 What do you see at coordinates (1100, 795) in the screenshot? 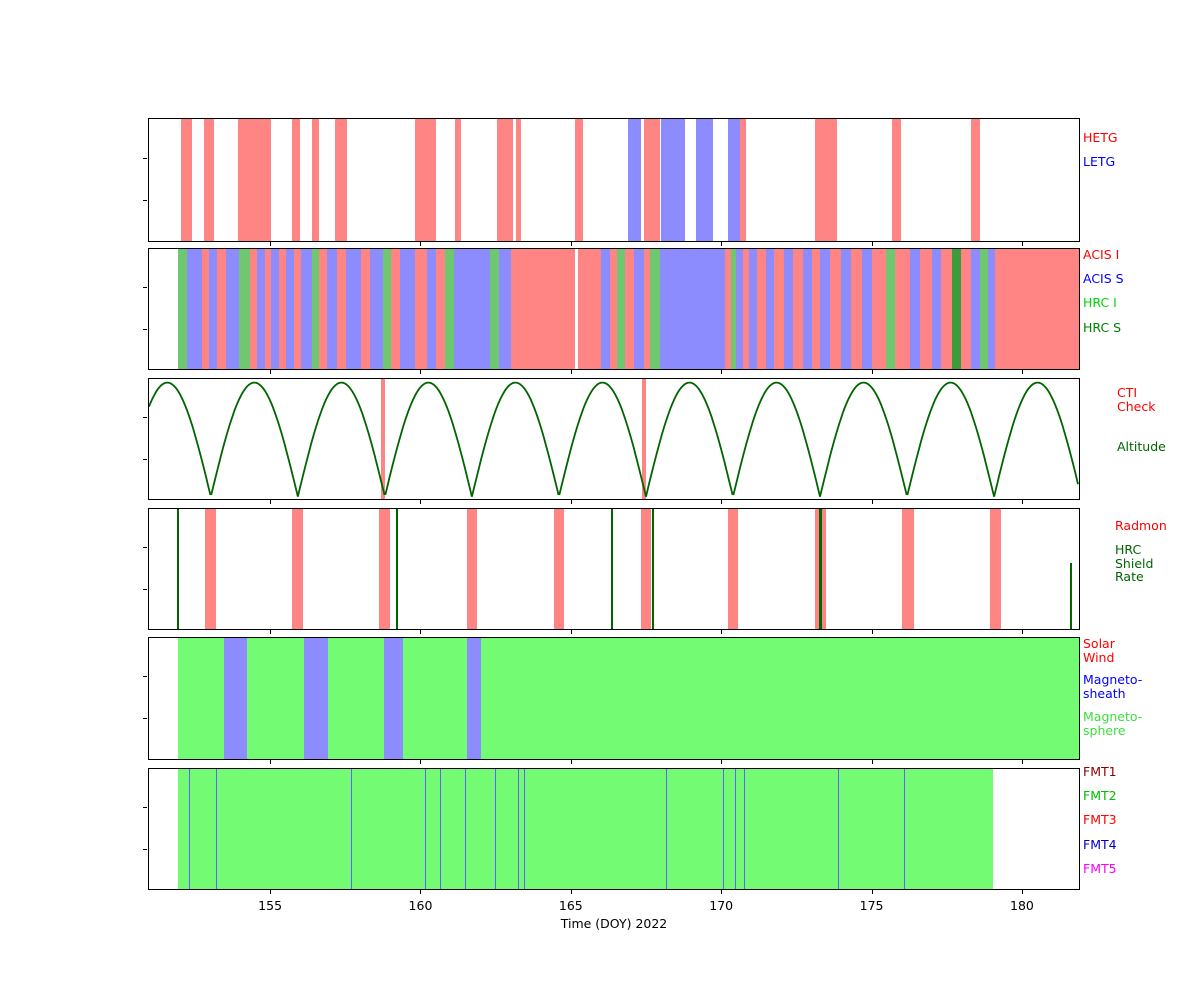
I see `legend-fmt2: FMT2` at bounding box center [1100, 795].